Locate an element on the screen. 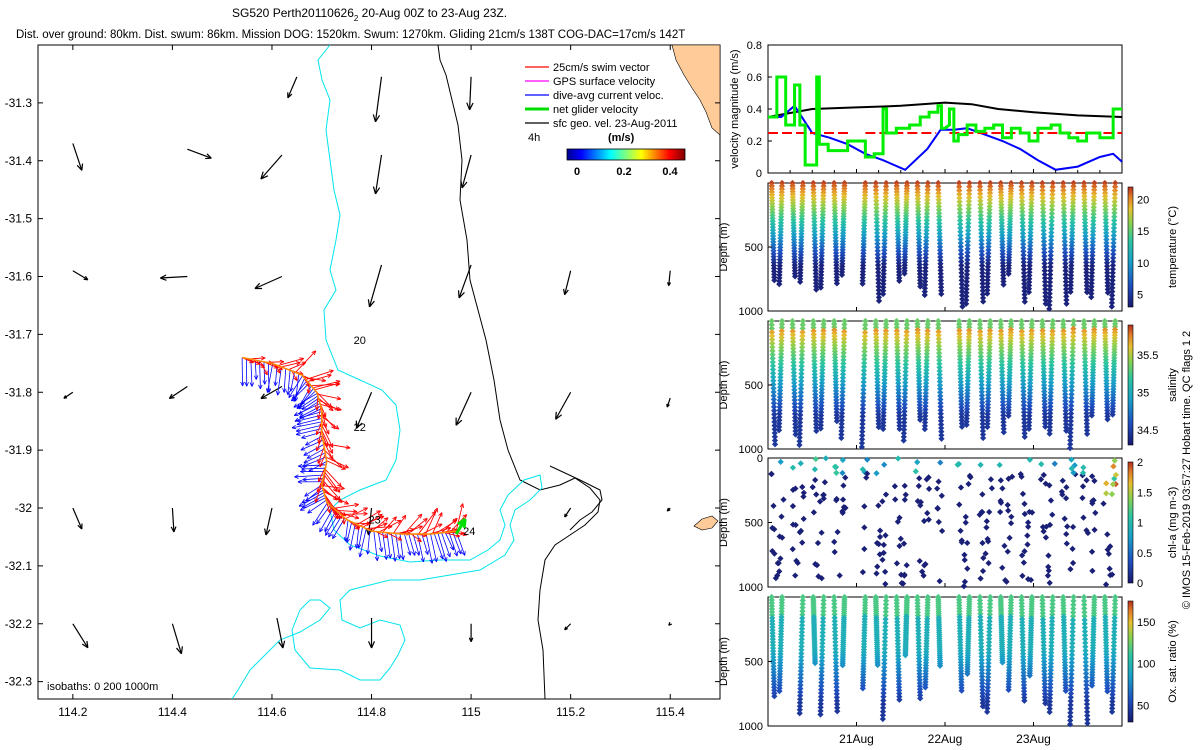 The height and width of the screenshot is (750, 1200). swim-vector-10-shaft is located at coordinates (290, 362).